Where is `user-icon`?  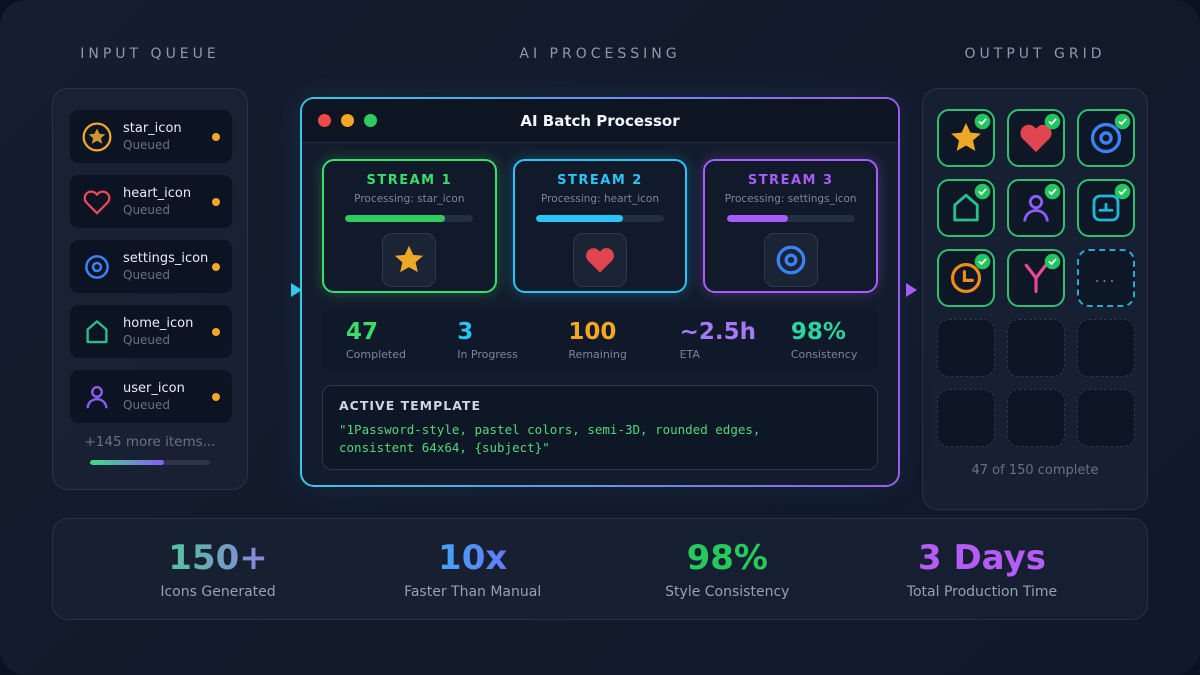
user-icon is located at coordinates (97, 397).